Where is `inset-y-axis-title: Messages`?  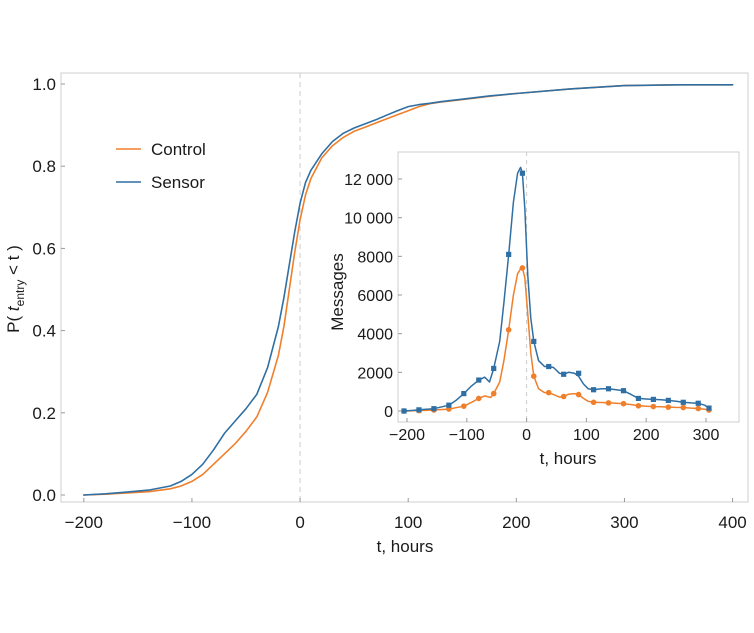
inset-y-axis-title: Messages is located at coordinates (337, 291).